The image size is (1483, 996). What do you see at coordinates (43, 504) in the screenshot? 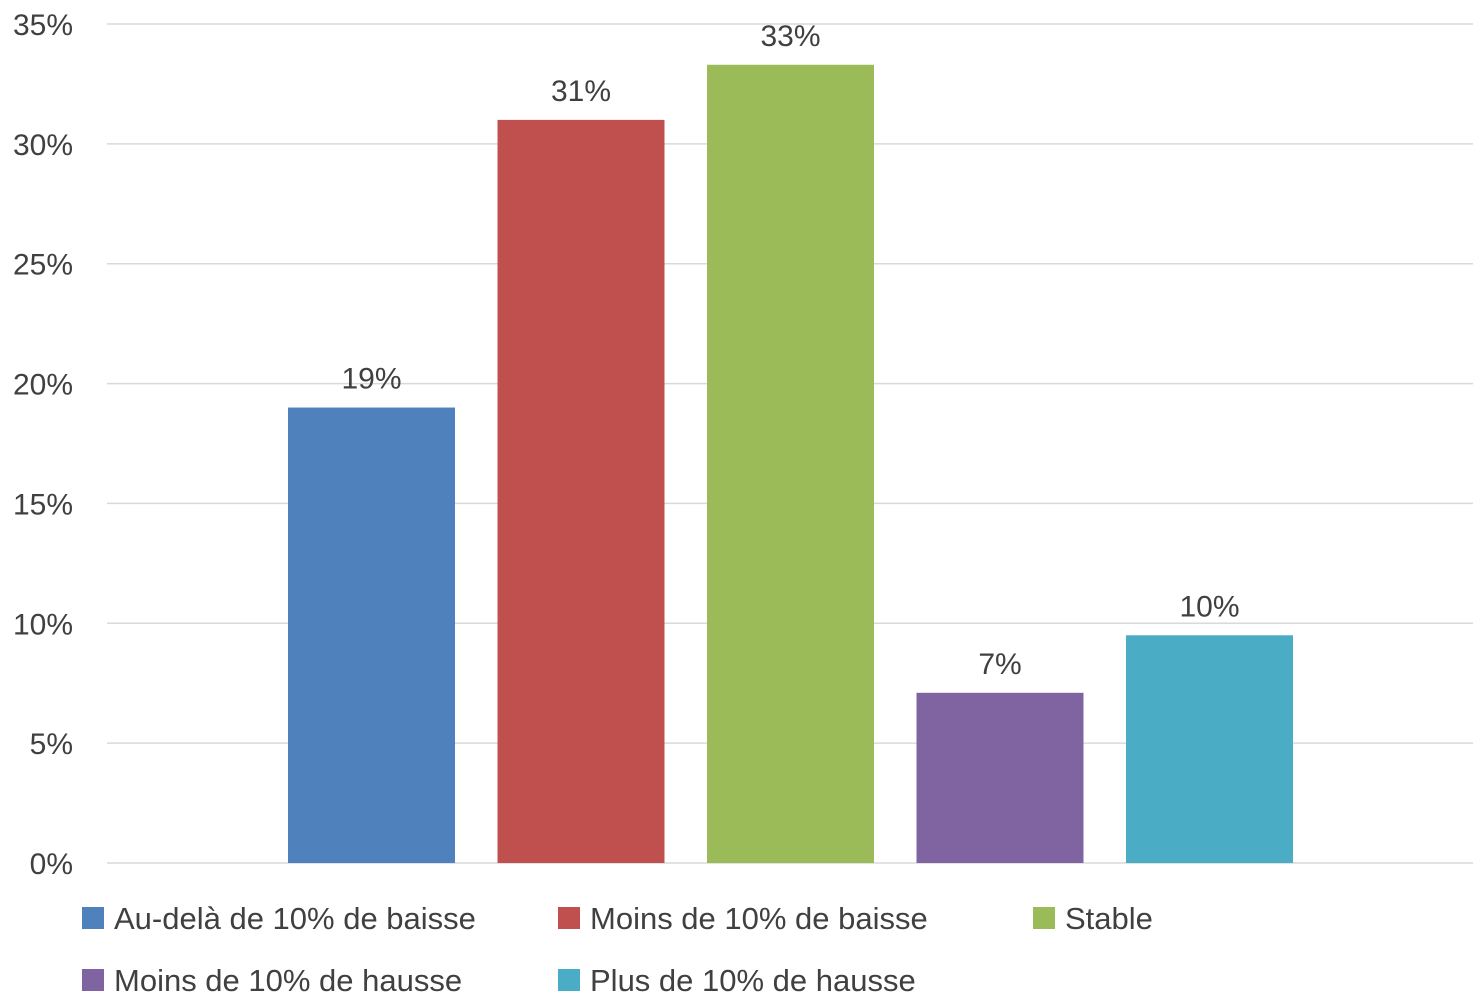
I see `y-tick-label: 15%` at bounding box center [43, 504].